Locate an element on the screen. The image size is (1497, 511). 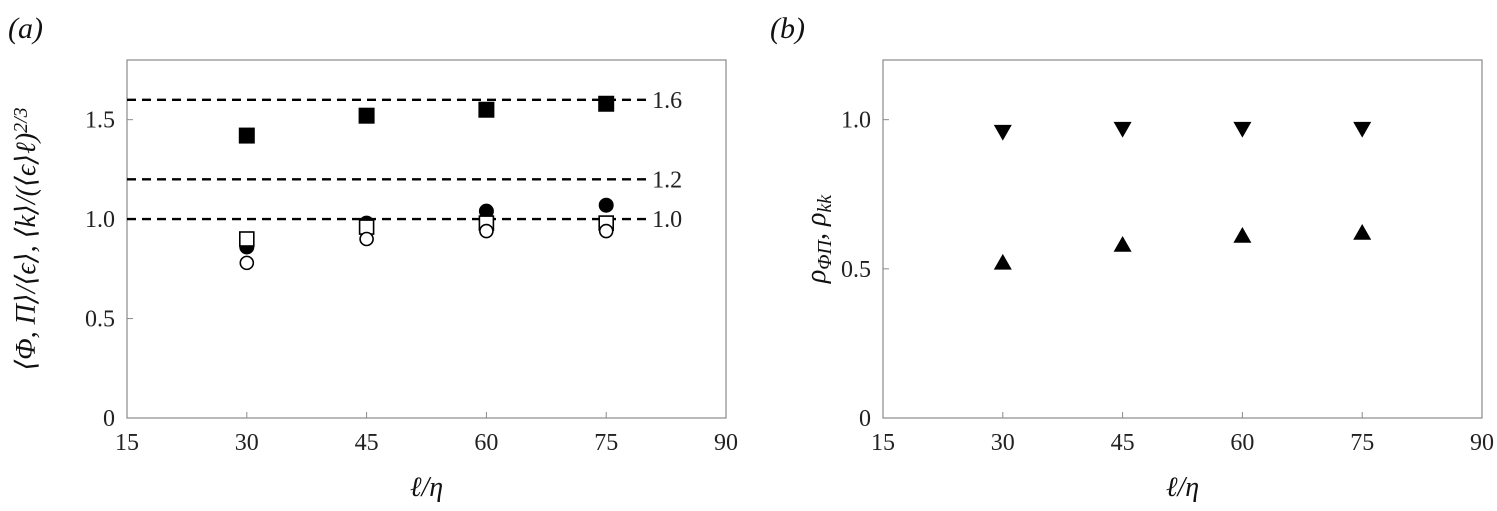
reference-line-label: 1.6 is located at coordinates (667, 101).